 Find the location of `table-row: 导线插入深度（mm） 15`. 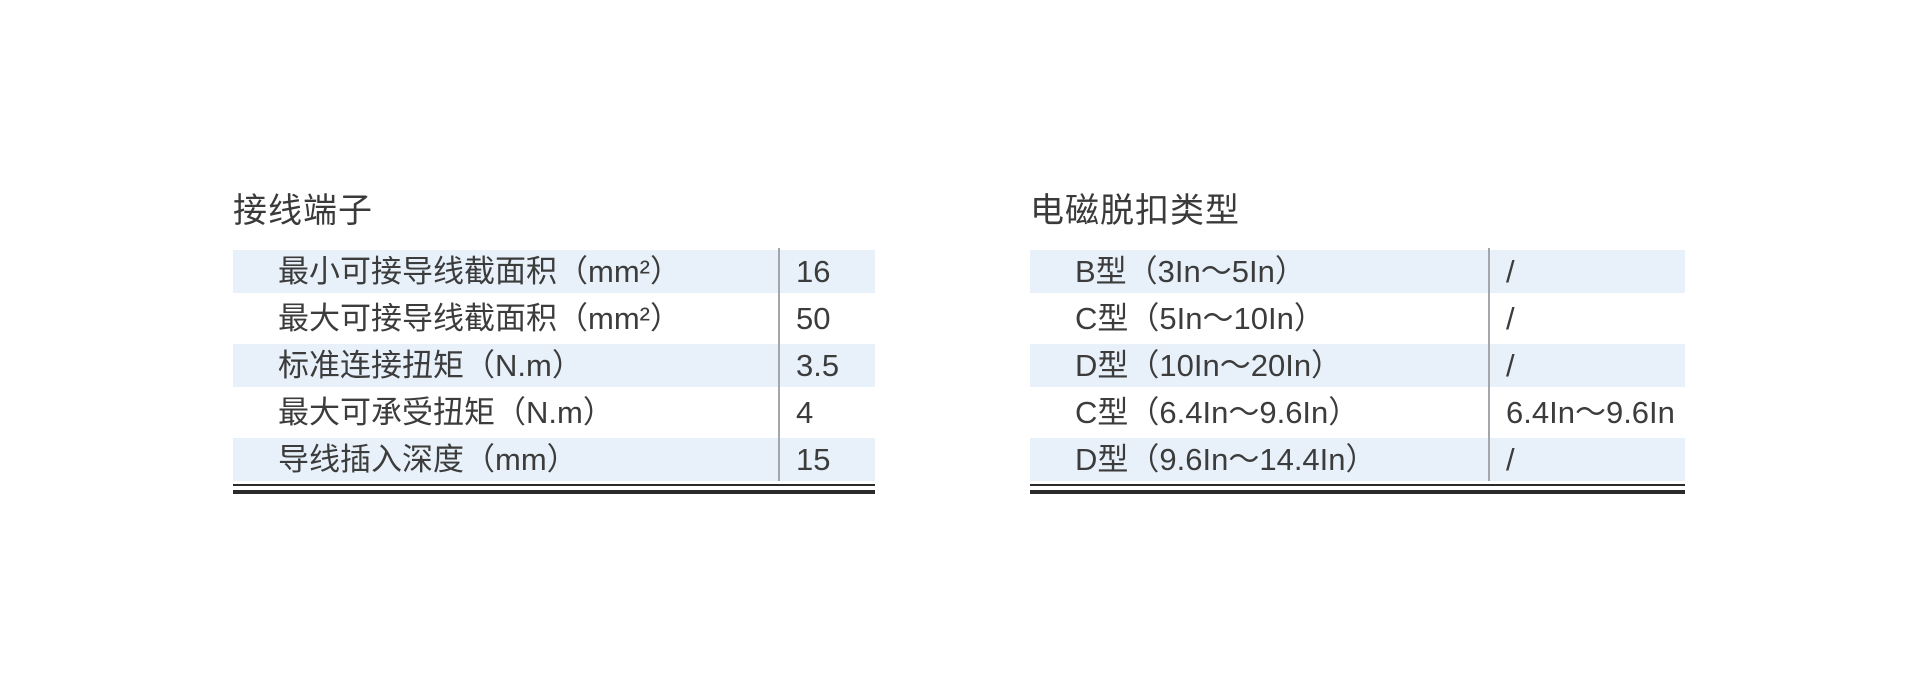

table-row: 导线插入深度（mm） 15 is located at coordinates (554, 459).